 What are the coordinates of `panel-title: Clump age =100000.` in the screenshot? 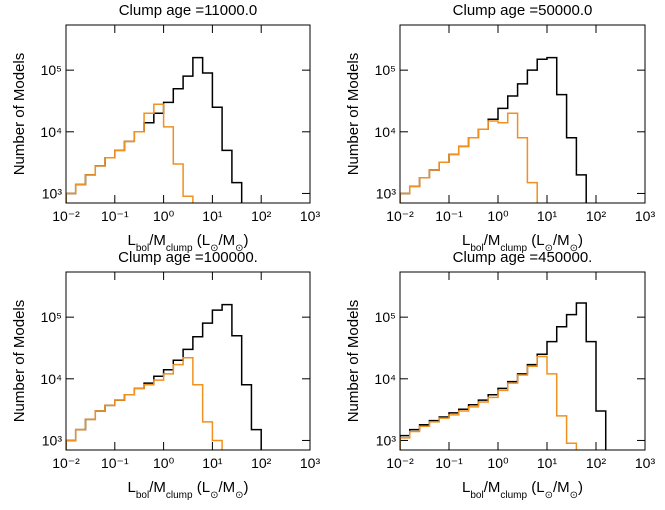 It's located at (188, 257).